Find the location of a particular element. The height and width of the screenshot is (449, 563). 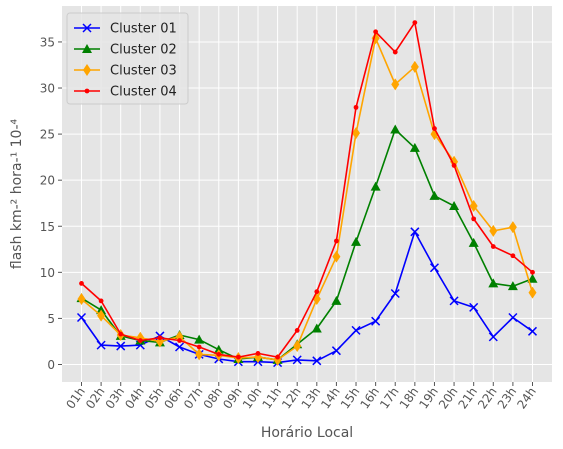

legend-entry: Cluster 02 is located at coordinates (125, 50).